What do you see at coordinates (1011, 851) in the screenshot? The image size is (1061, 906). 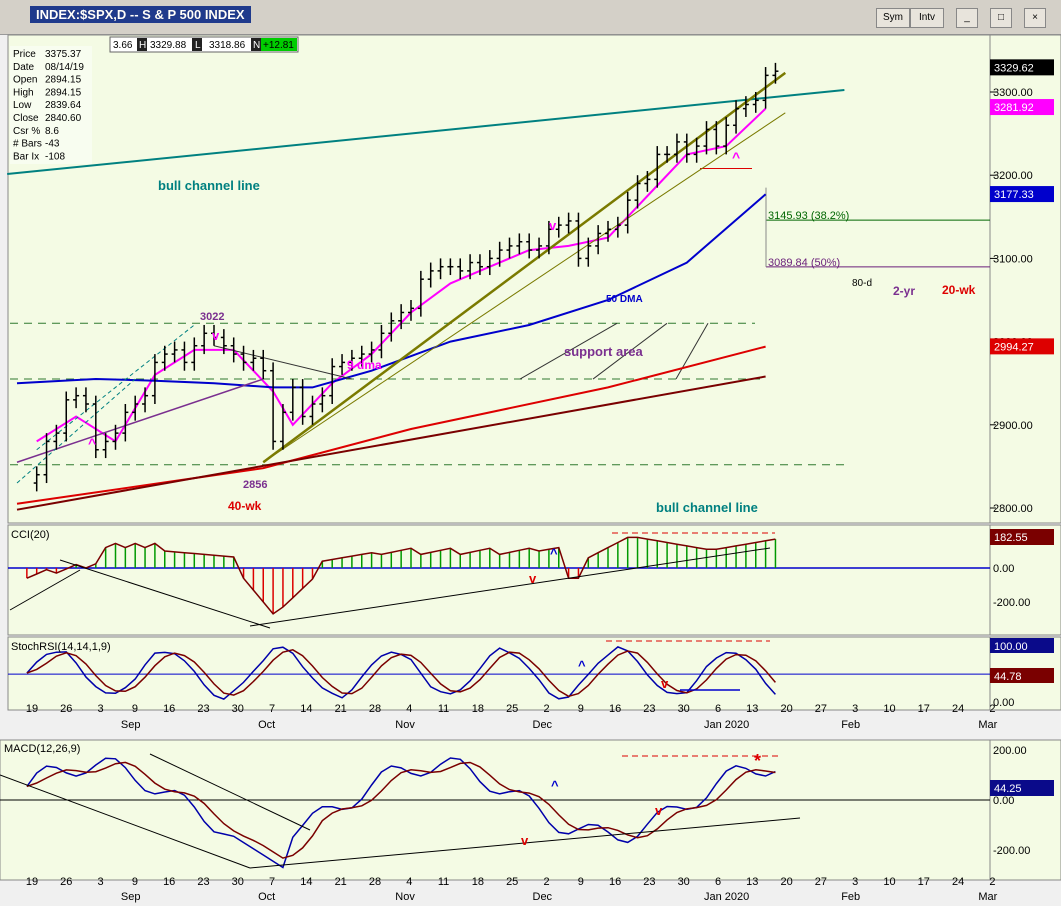 I see `macd-tick-label: -200.00` at bounding box center [1011, 851].